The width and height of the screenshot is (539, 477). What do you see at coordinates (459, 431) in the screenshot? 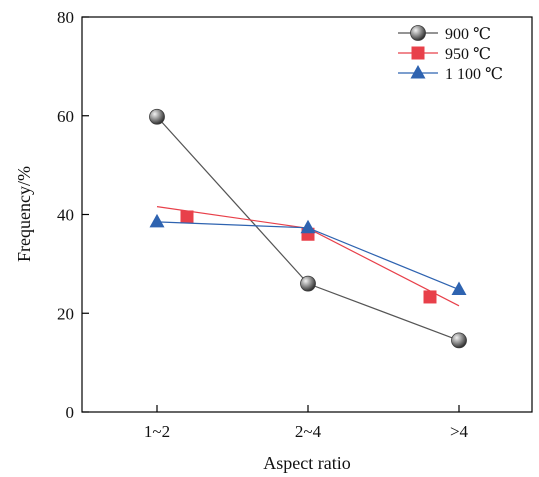
I see `x-tick-label: >4` at bounding box center [459, 431].